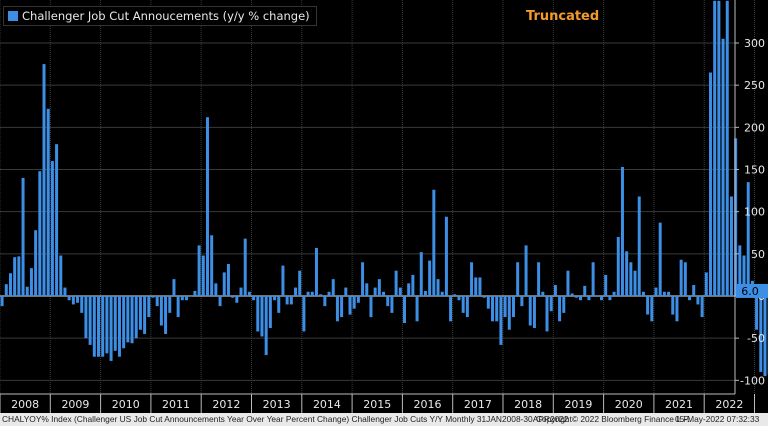 This screenshot has height=426, width=768. What do you see at coordinates (563, 16) in the screenshot?
I see `truncated-annotation: Truncated` at bounding box center [563, 16].